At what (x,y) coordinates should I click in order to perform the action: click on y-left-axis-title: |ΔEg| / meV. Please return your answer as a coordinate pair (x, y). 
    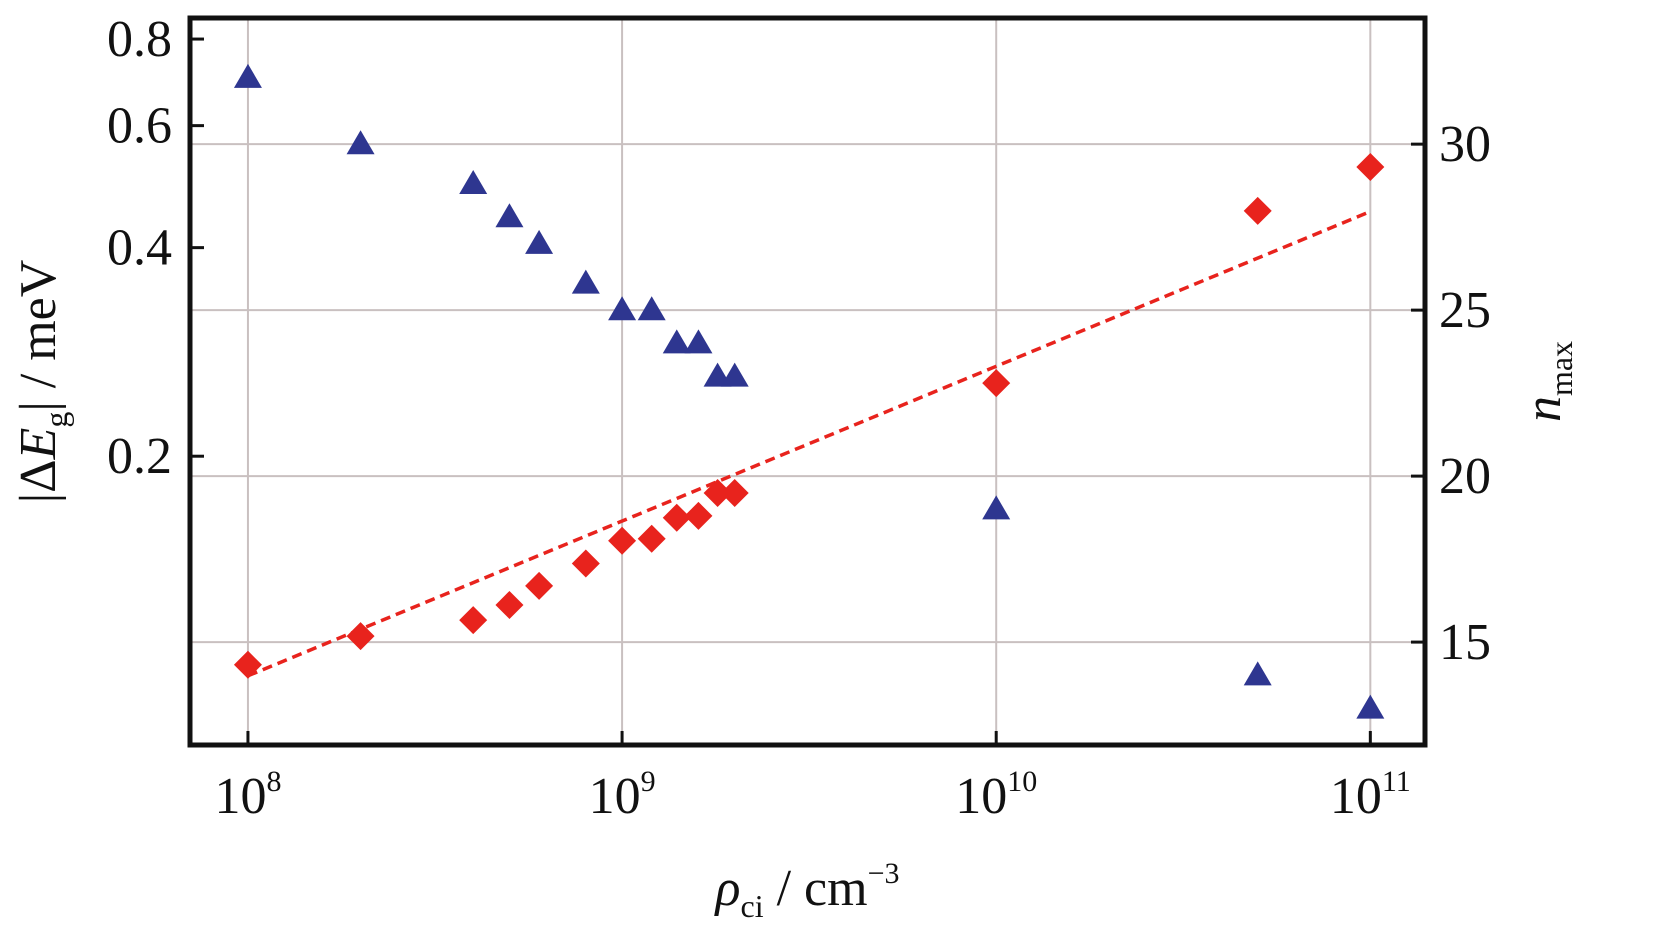
    Looking at the image, I should click on (42, 382).